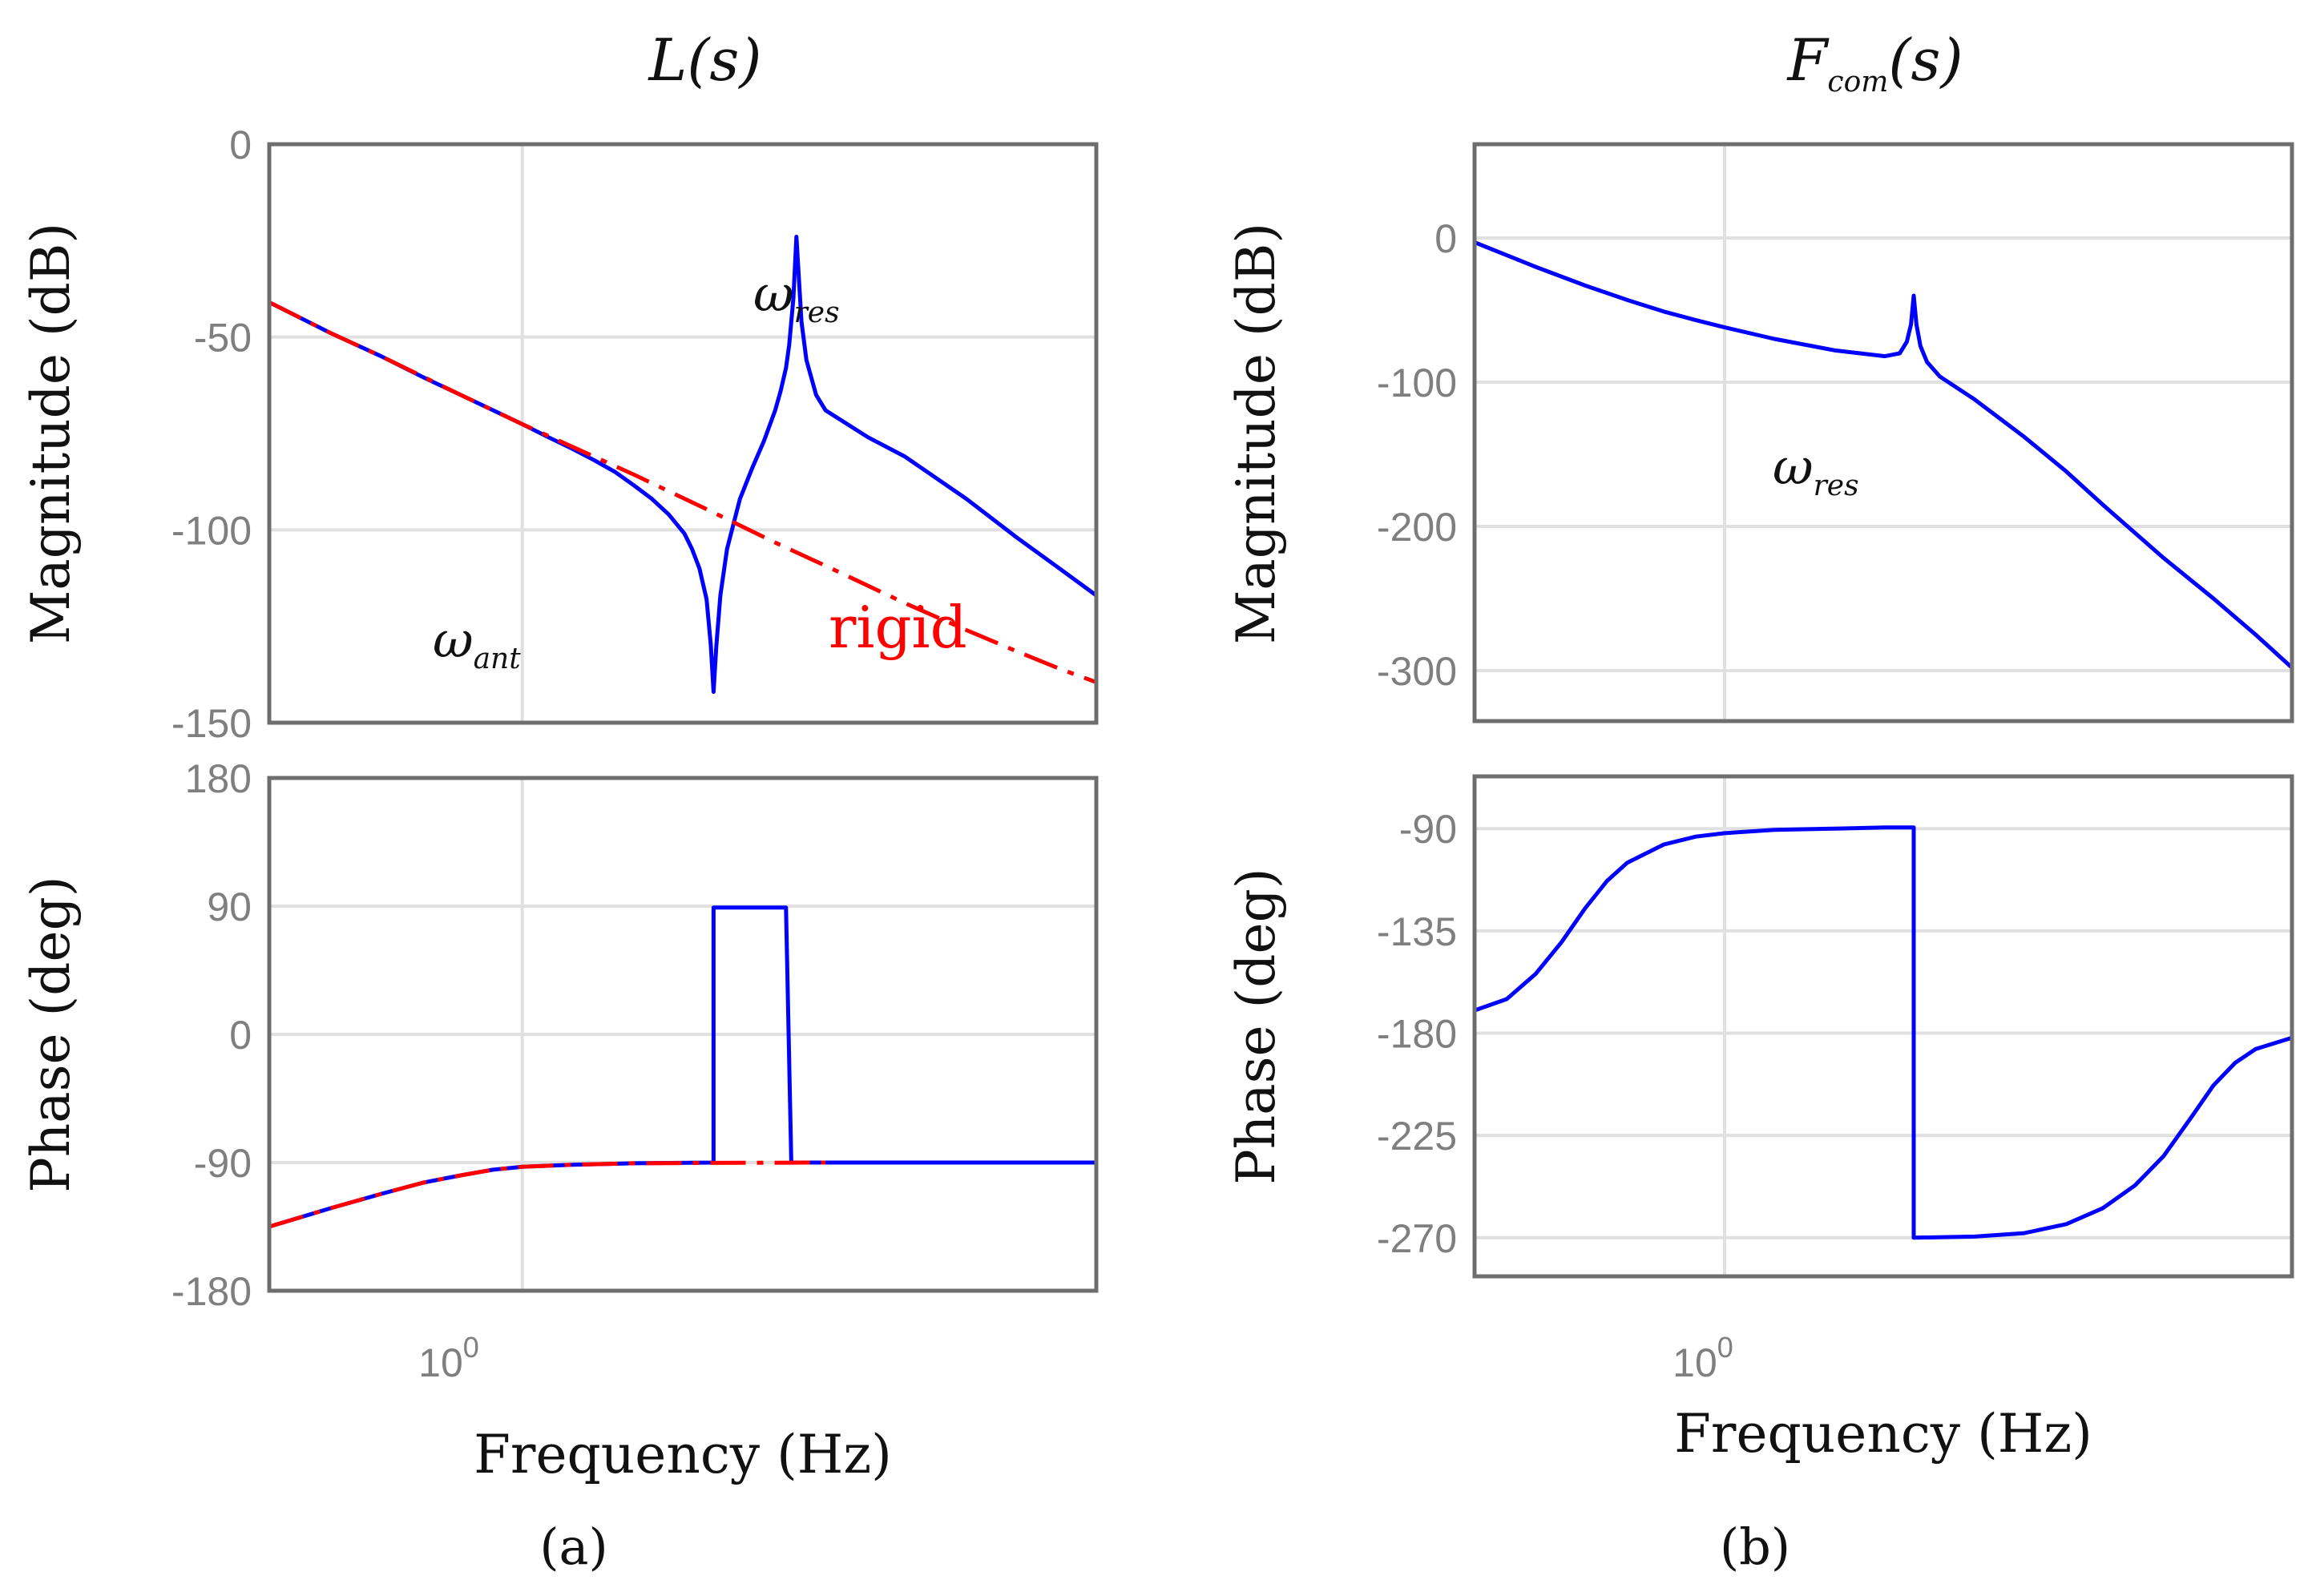 The width and height of the screenshot is (2308, 1596). I want to click on title-a: L(s), so click(705, 60).